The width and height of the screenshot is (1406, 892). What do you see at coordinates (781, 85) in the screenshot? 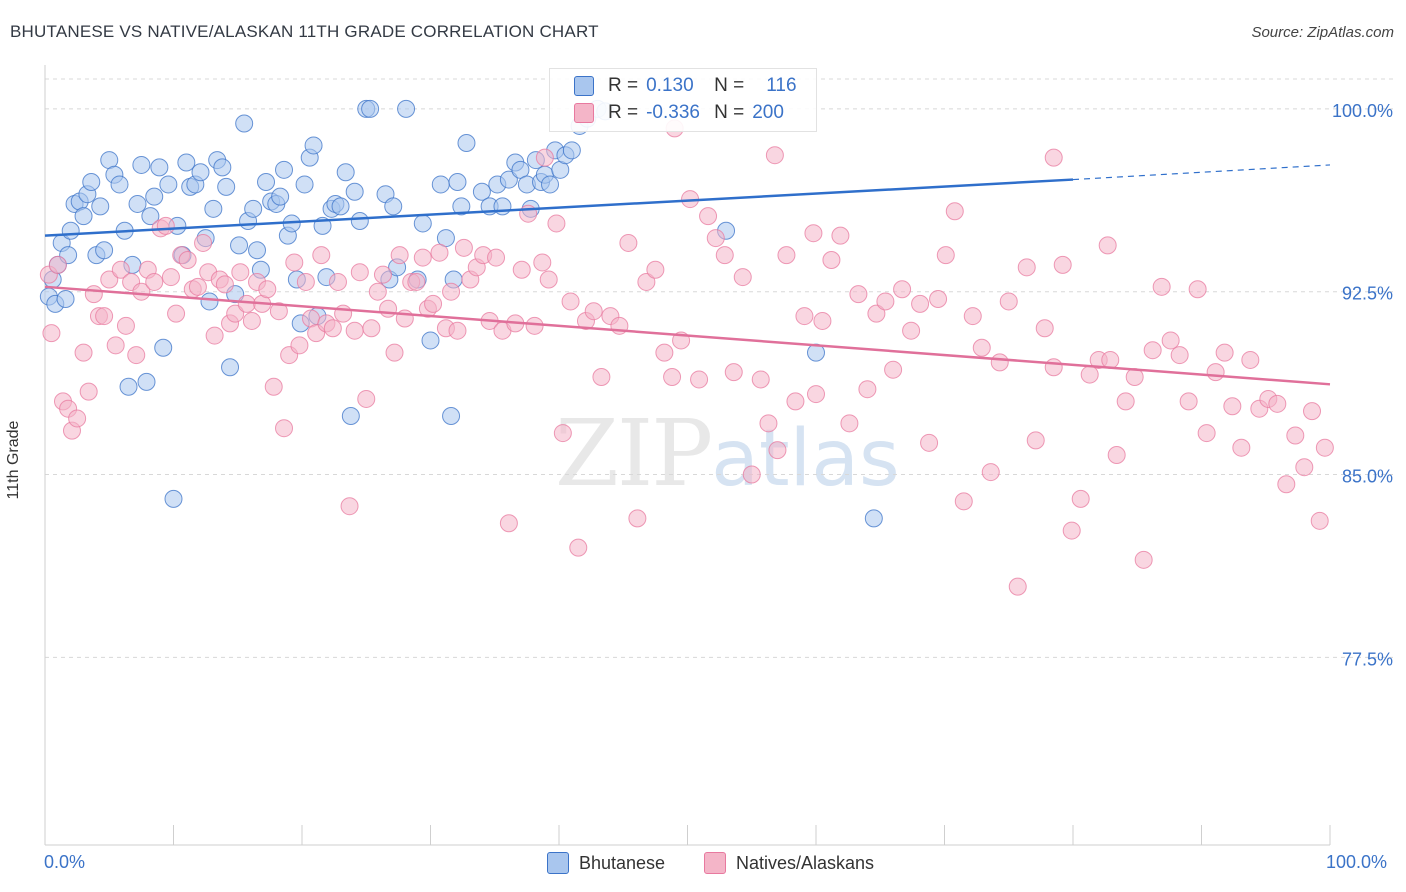
I see `legend-n-value: 116` at bounding box center [781, 85].